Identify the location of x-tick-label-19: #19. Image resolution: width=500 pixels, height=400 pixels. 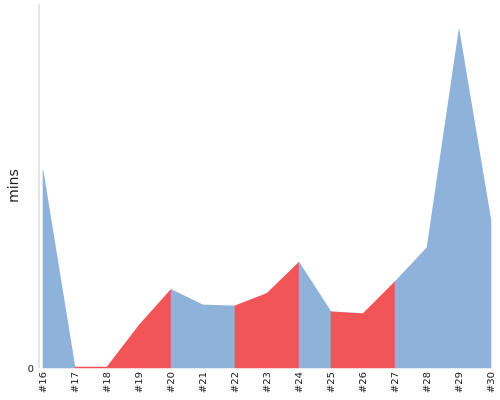
(139, 382).